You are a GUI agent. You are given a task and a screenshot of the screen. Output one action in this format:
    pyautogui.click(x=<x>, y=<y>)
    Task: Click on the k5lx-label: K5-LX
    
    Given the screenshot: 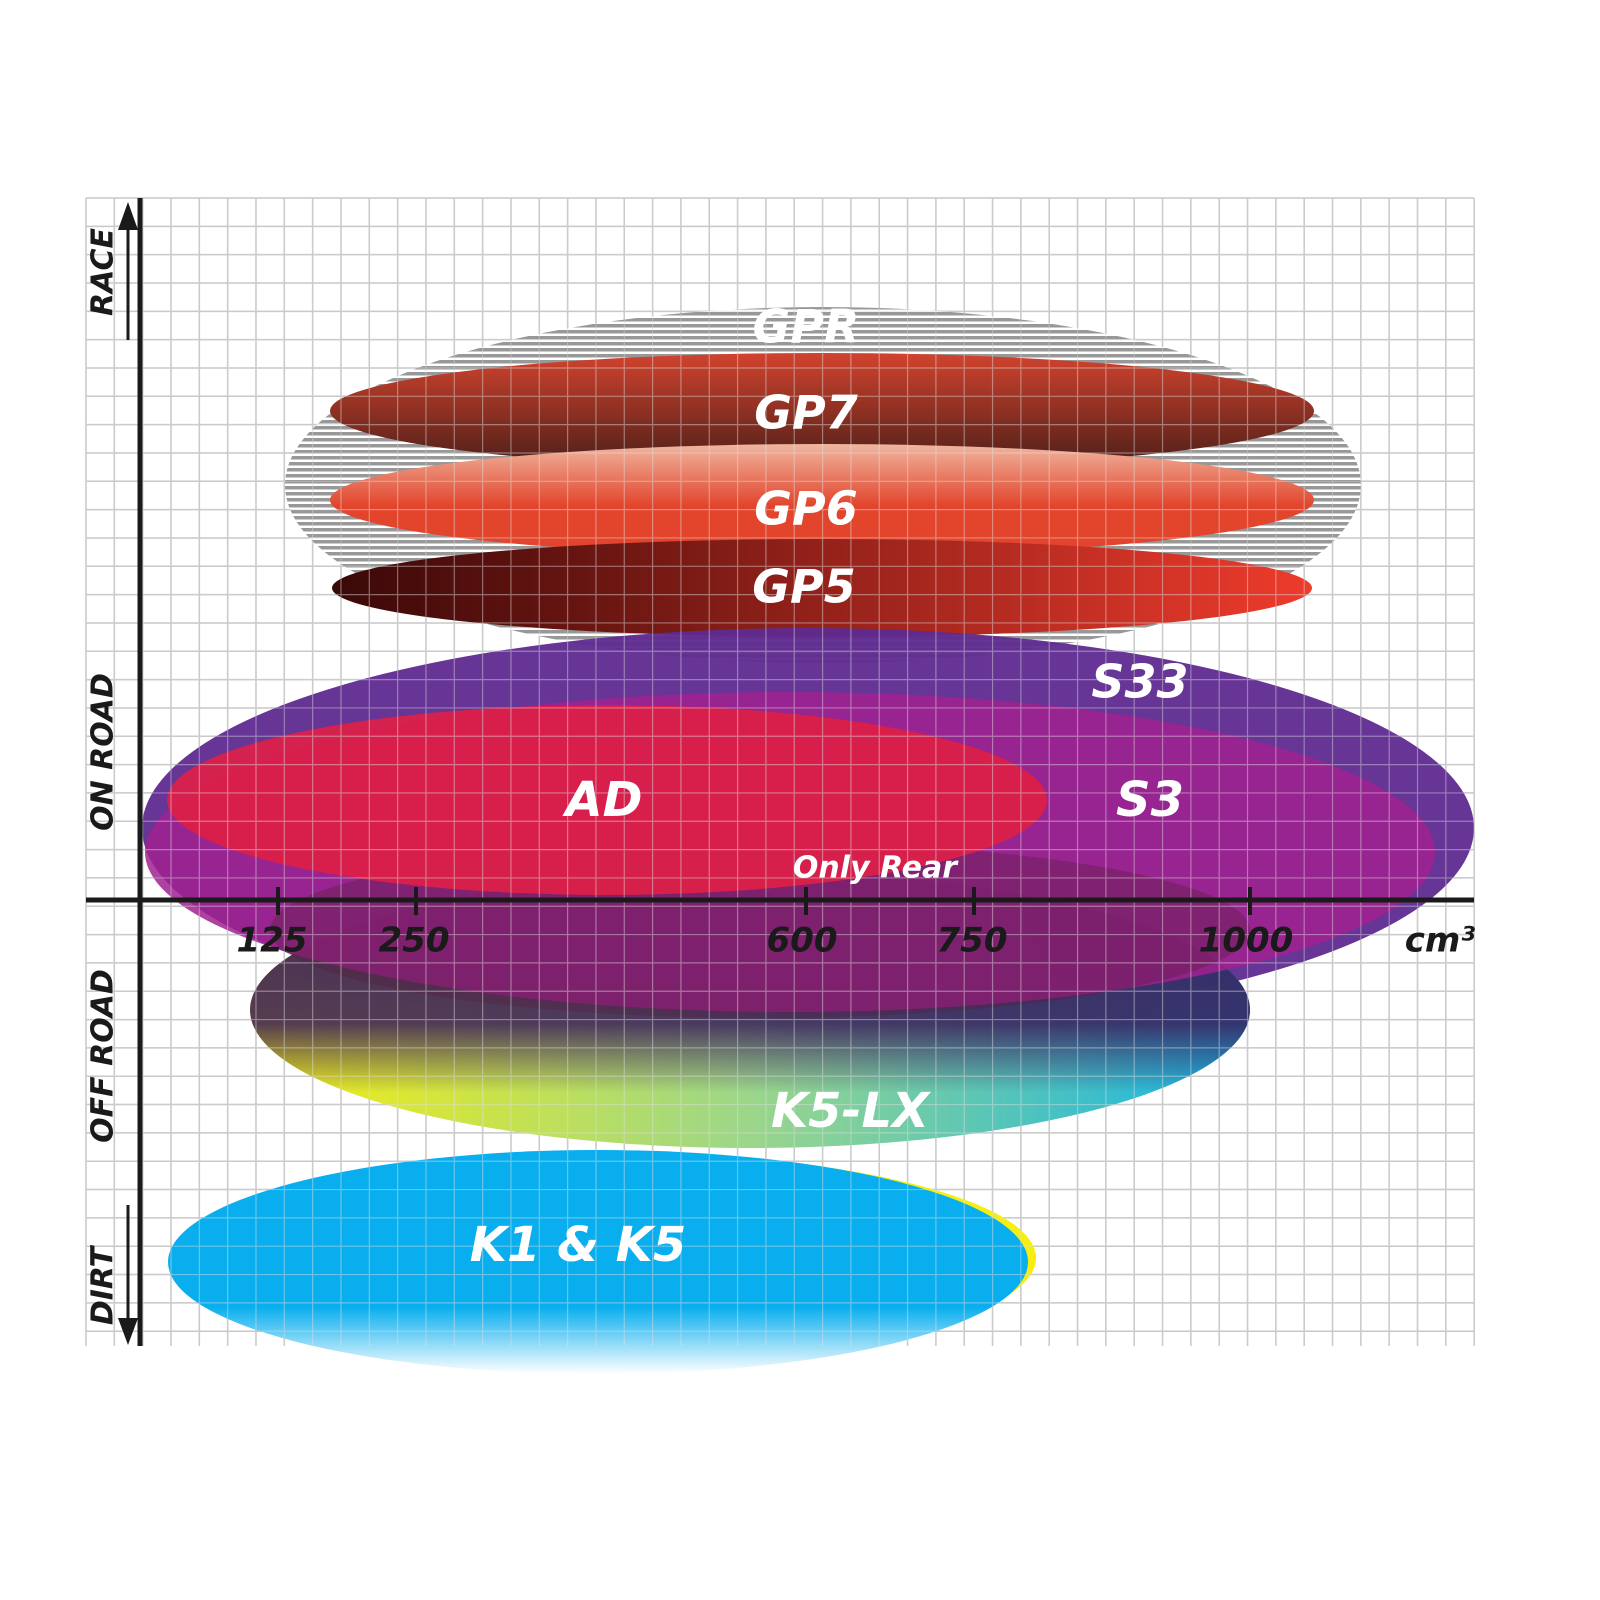 What is the action you would take?
    pyautogui.click(x=851, y=1111)
    